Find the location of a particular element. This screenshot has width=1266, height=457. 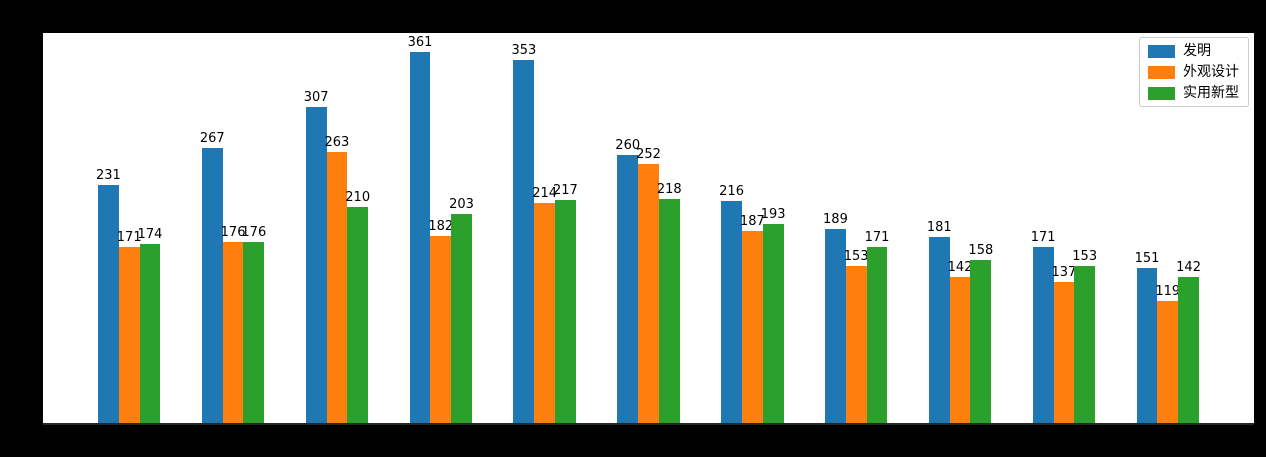

legend-label: 外观设计 is located at coordinates (1211, 72).